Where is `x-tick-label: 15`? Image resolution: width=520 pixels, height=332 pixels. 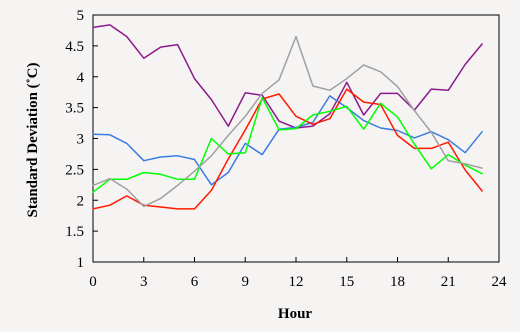
x-tick-label: 15 is located at coordinates (346, 282).